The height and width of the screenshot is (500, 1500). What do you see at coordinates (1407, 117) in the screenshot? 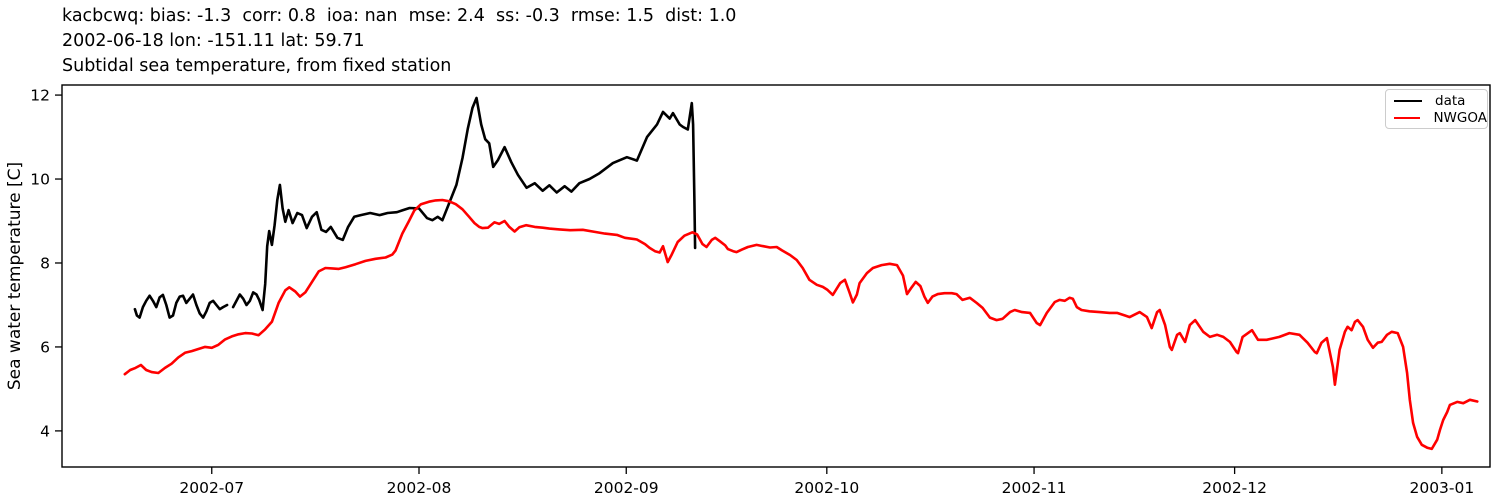
I see `legend-line-sample-nwgoa` at bounding box center [1407, 117].